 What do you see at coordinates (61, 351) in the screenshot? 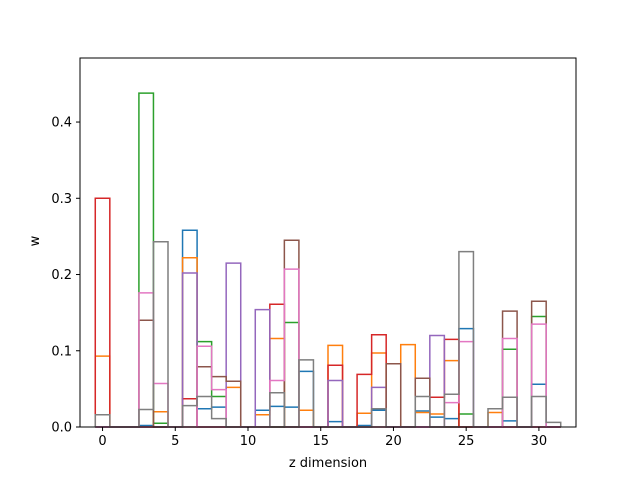
I see `y-tick-label: 0.1` at bounding box center [61, 351].